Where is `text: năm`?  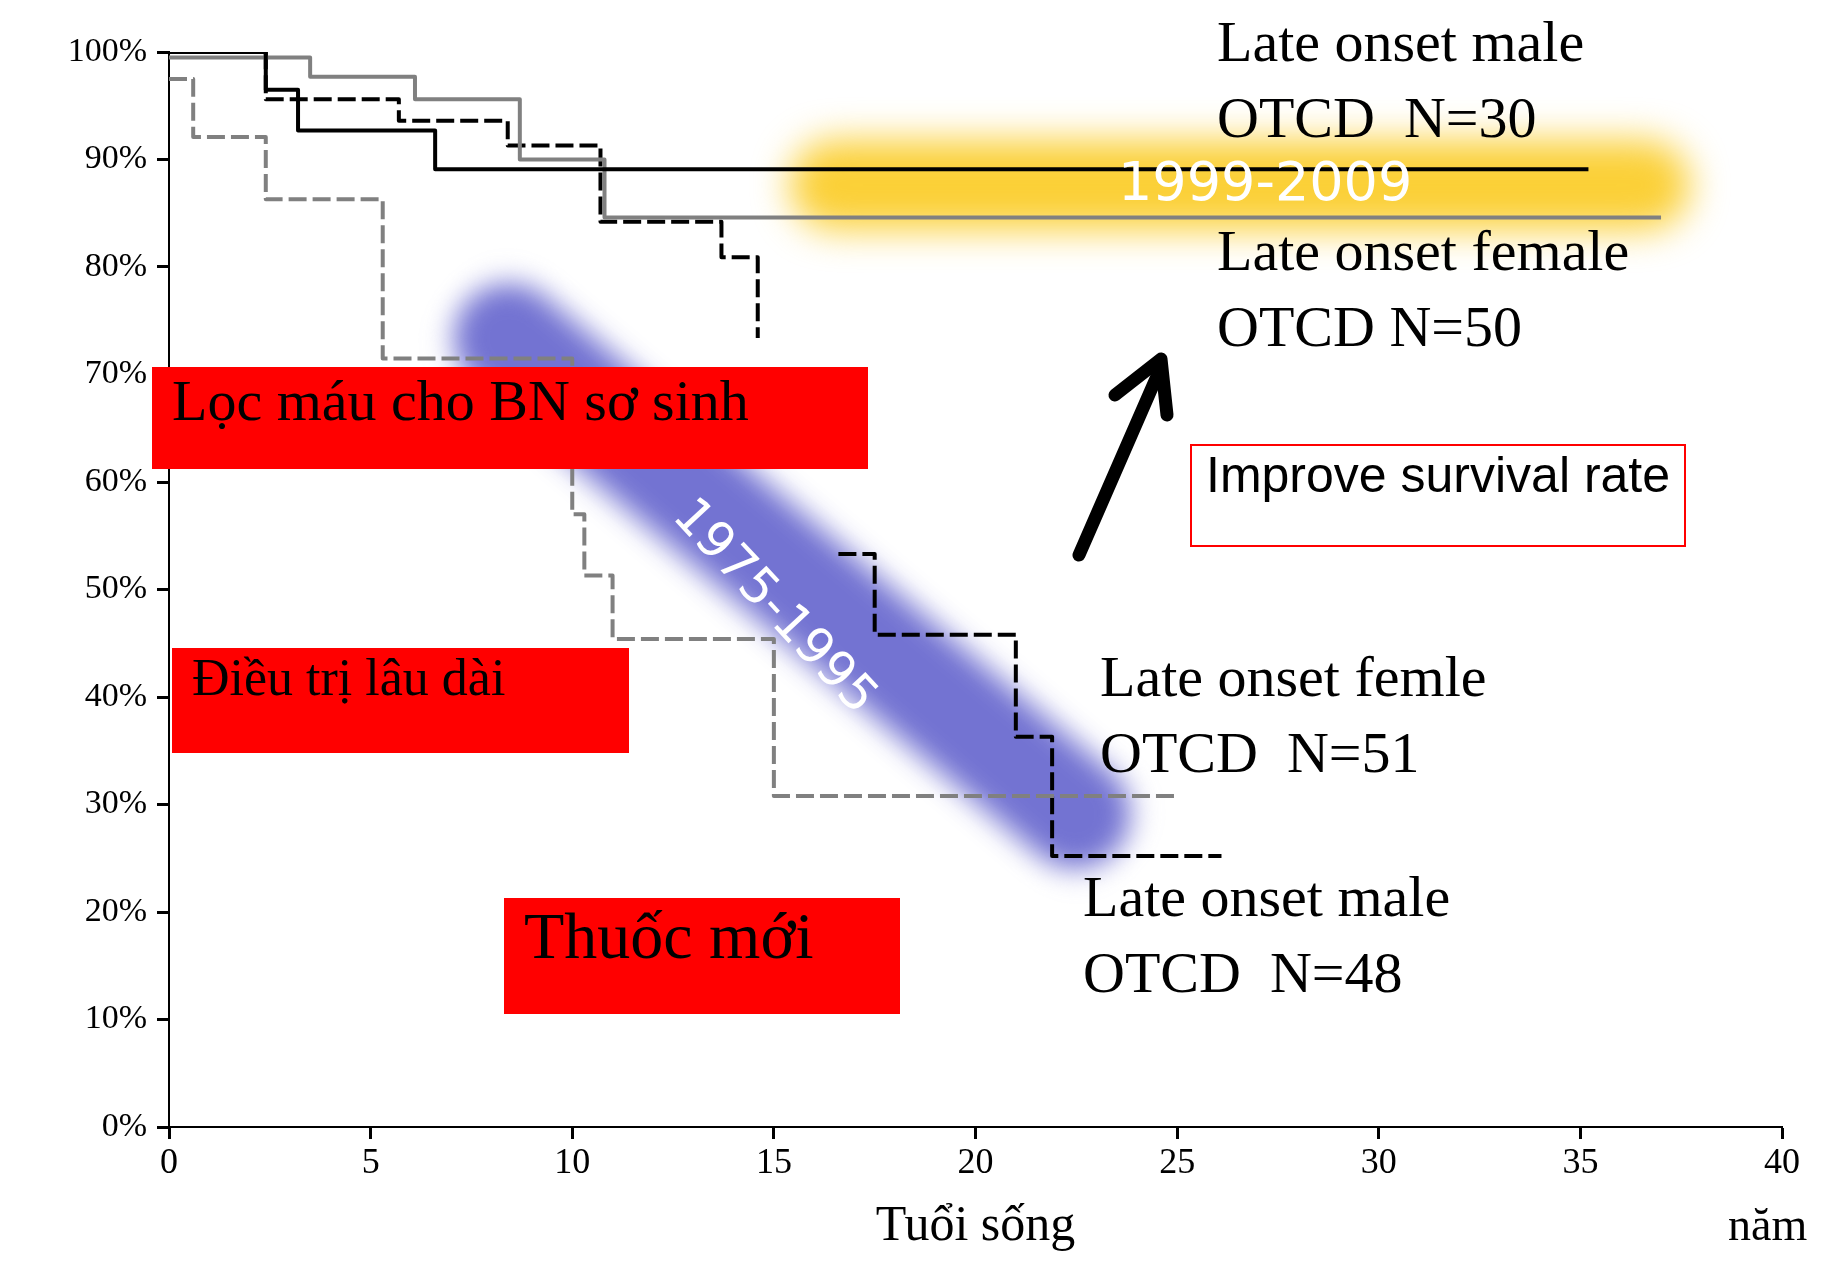
text: năm is located at coordinates (1768, 1224).